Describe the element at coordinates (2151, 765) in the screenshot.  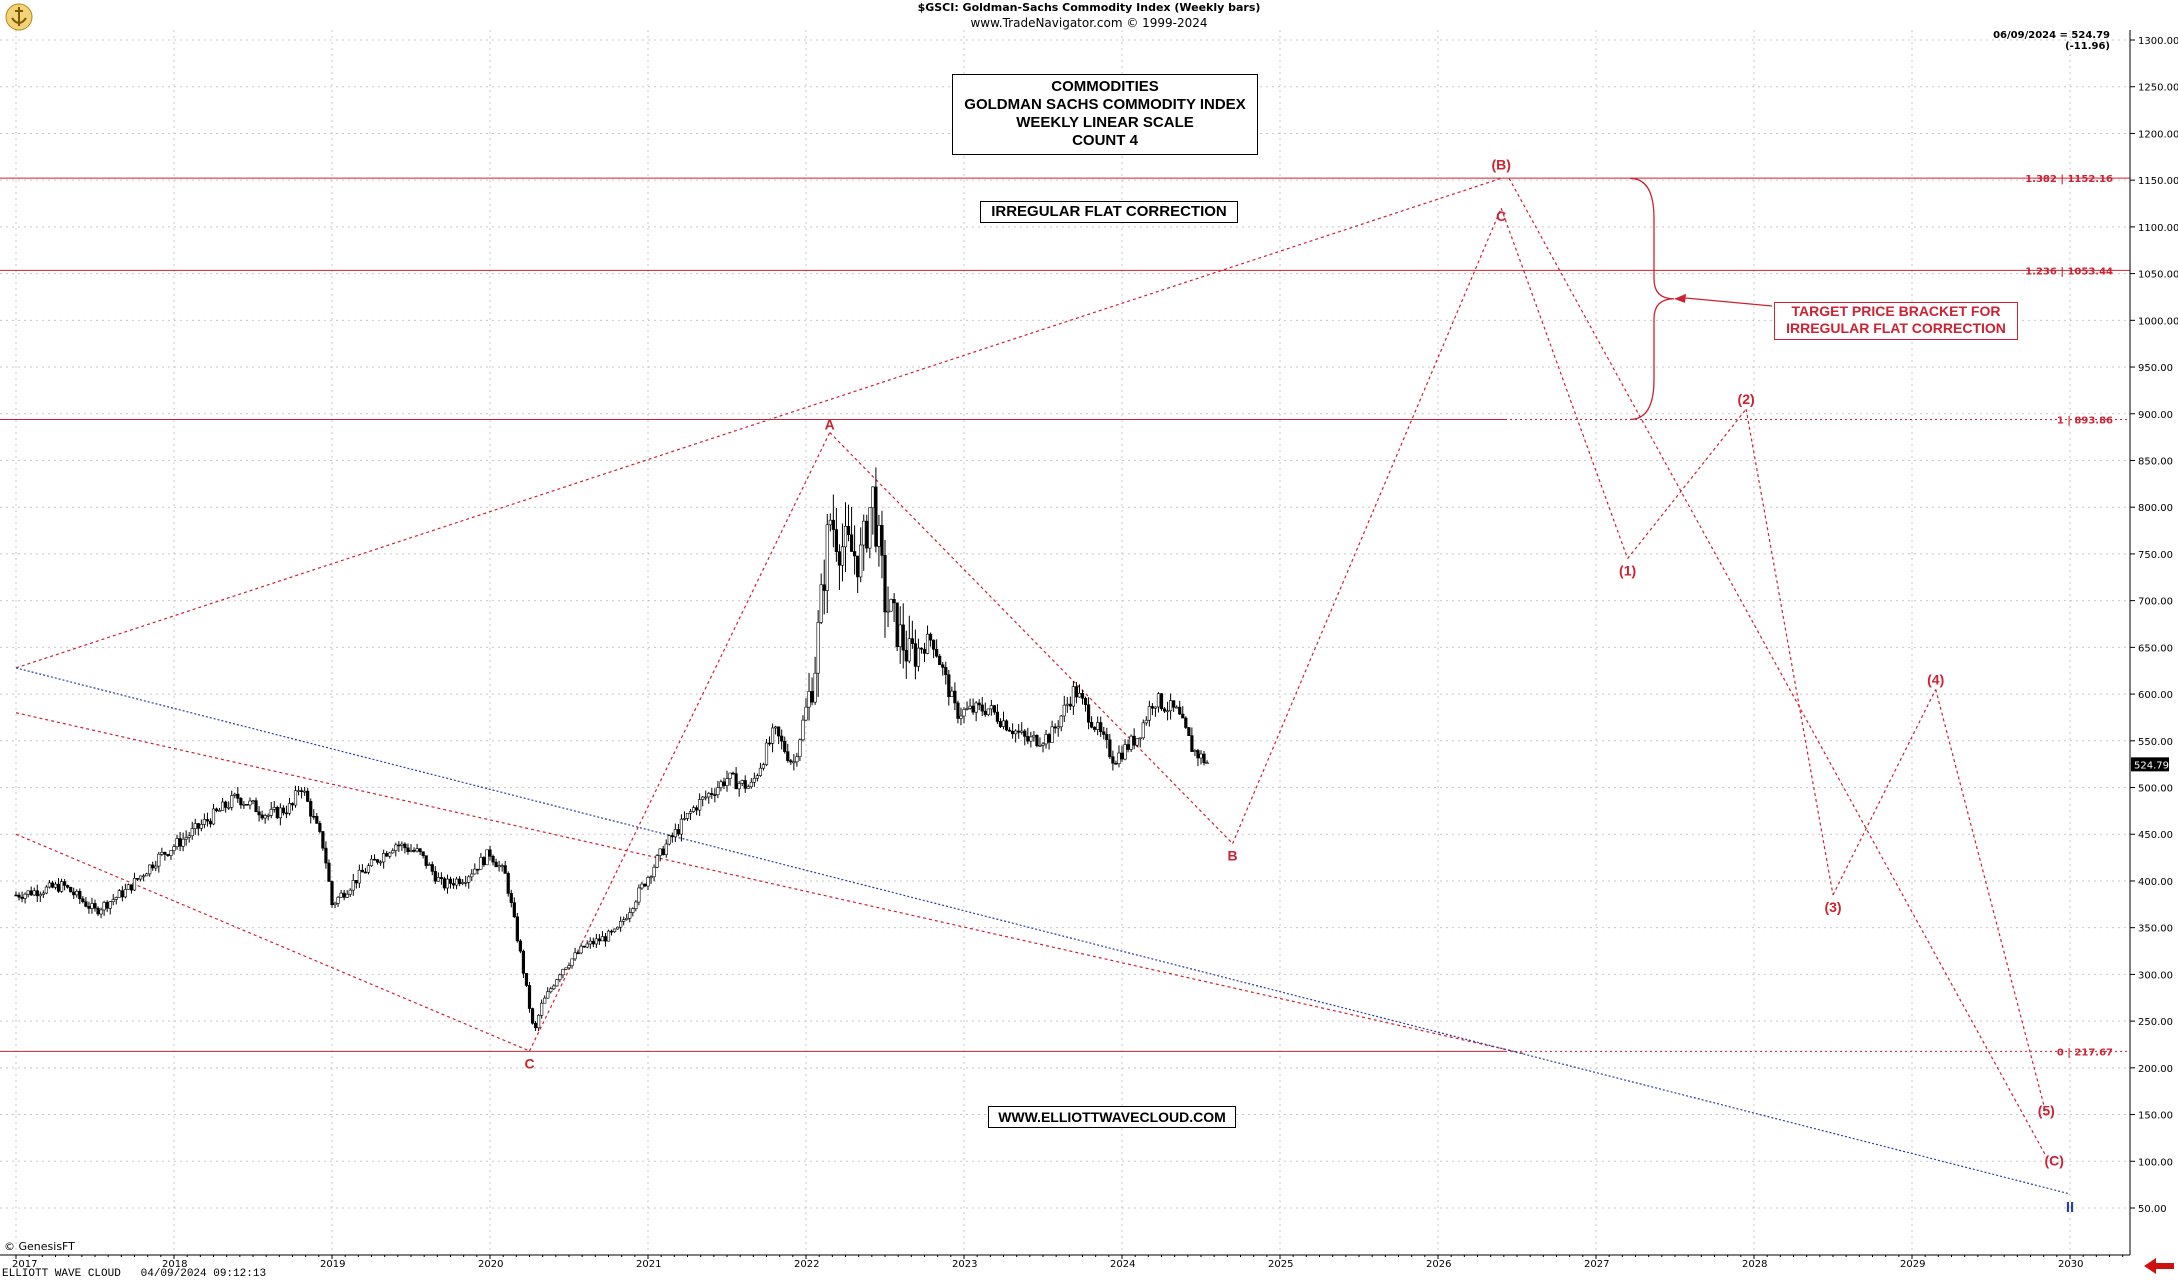
I see `last-price-label: 524.79` at that location.